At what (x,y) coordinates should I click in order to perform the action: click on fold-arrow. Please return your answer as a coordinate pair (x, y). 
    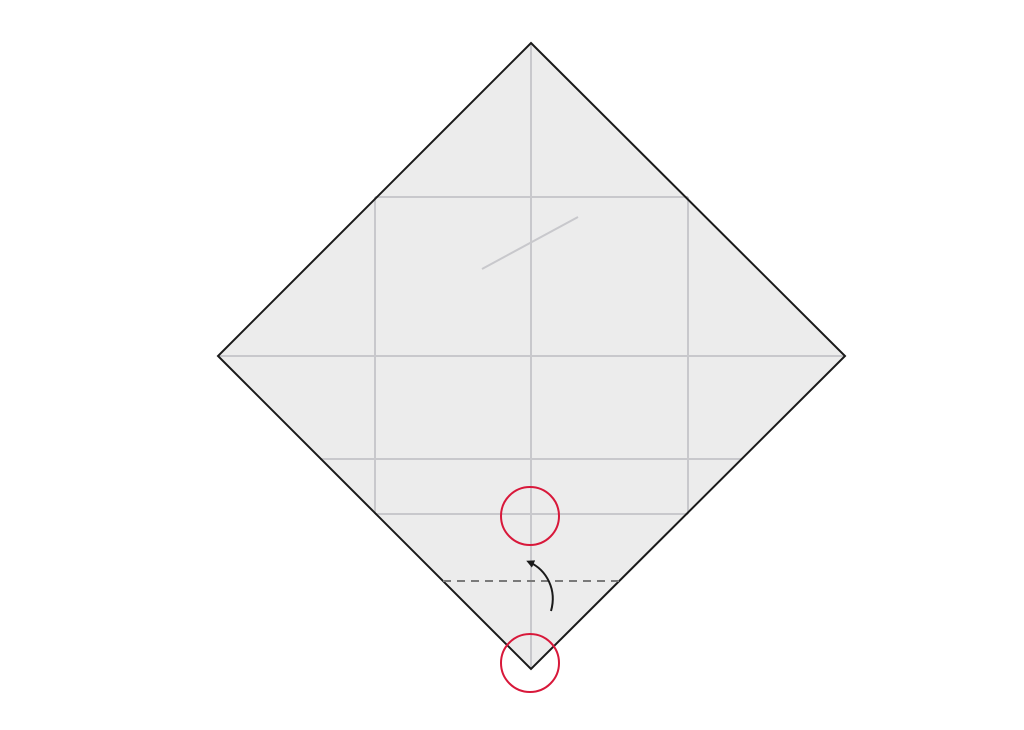
    Looking at the image, I should click on (540, 586).